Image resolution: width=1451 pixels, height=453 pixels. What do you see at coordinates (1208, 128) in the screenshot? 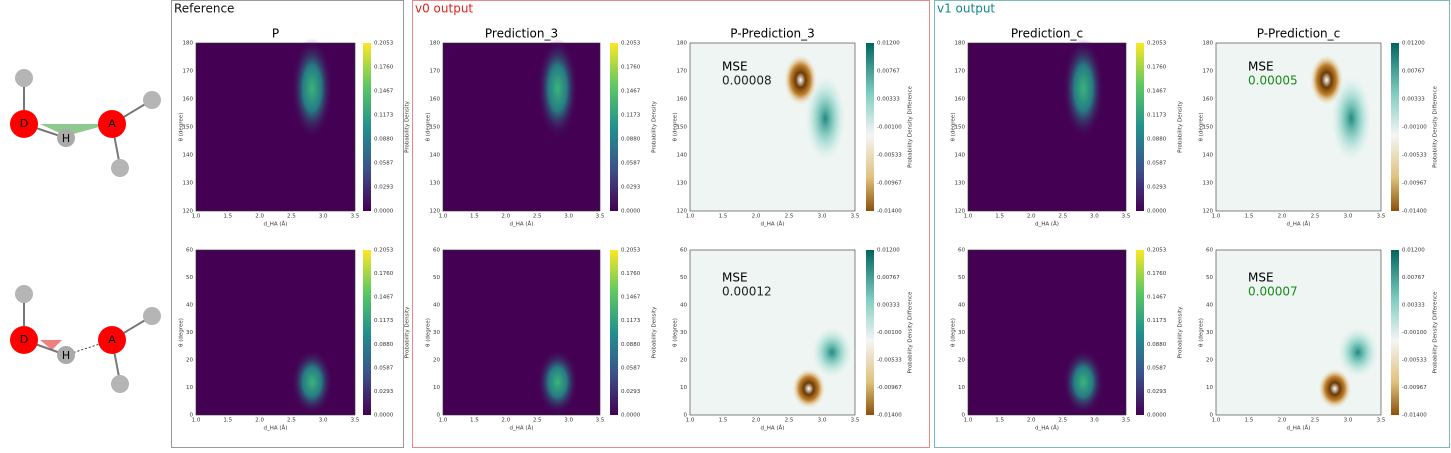
I see `y-tick-label: 150` at bounding box center [1208, 128].